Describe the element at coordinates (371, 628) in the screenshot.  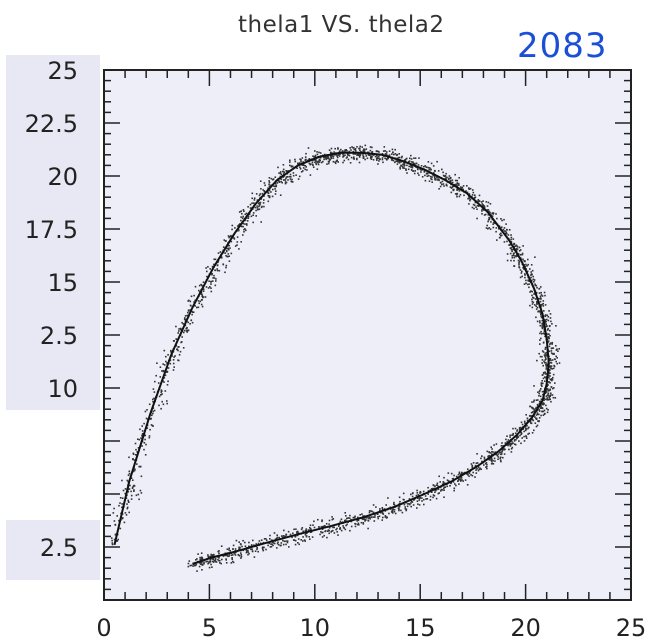
I see `x-tick-labels: 0 5 10 15 20 25` at that location.